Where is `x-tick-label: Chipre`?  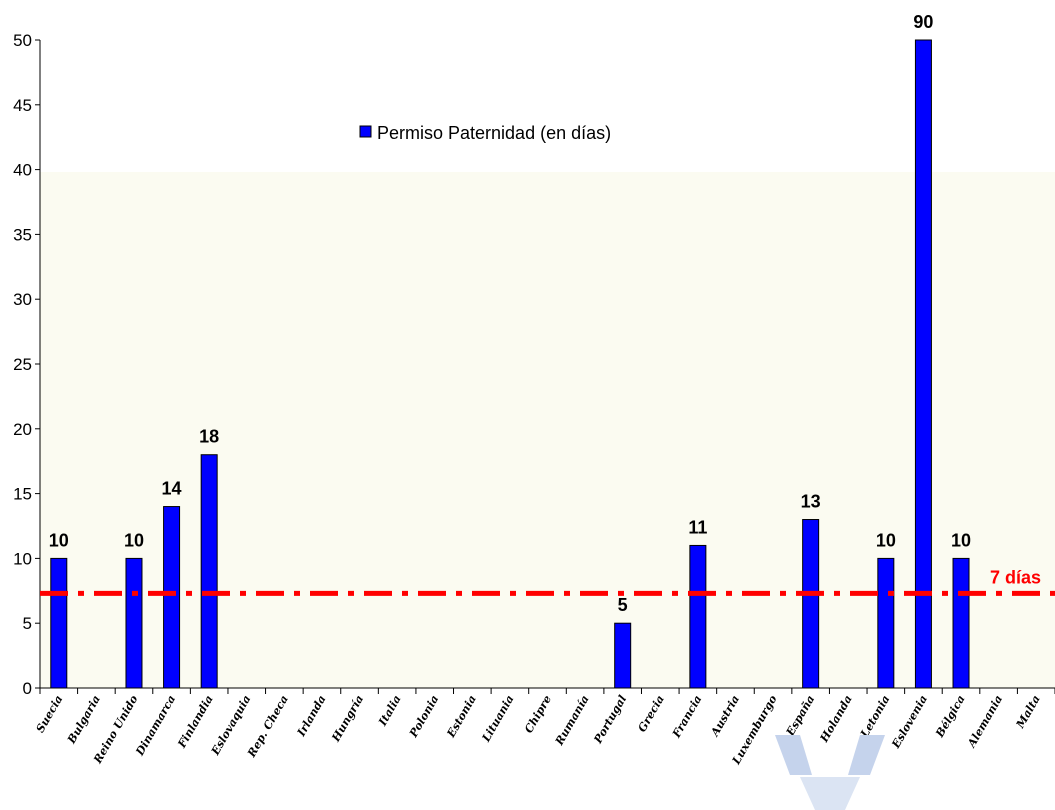 x-tick-label: Chipre is located at coordinates (538, 714).